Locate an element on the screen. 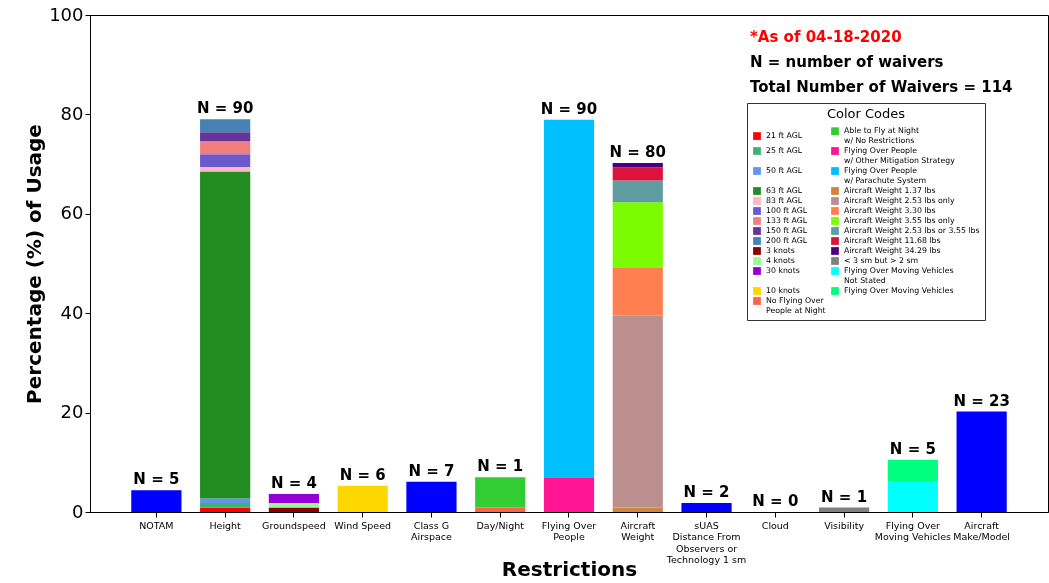  x-tick-label: Cloud is located at coordinates (775, 525).